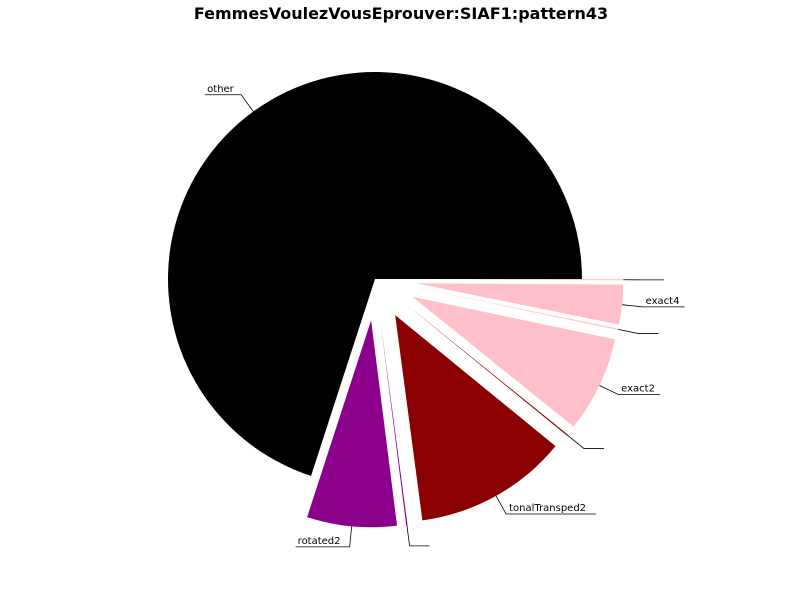 This screenshot has height=600, width=800. Describe the element at coordinates (520, 304) in the screenshot. I see `pie-slice-exact4` at that location.